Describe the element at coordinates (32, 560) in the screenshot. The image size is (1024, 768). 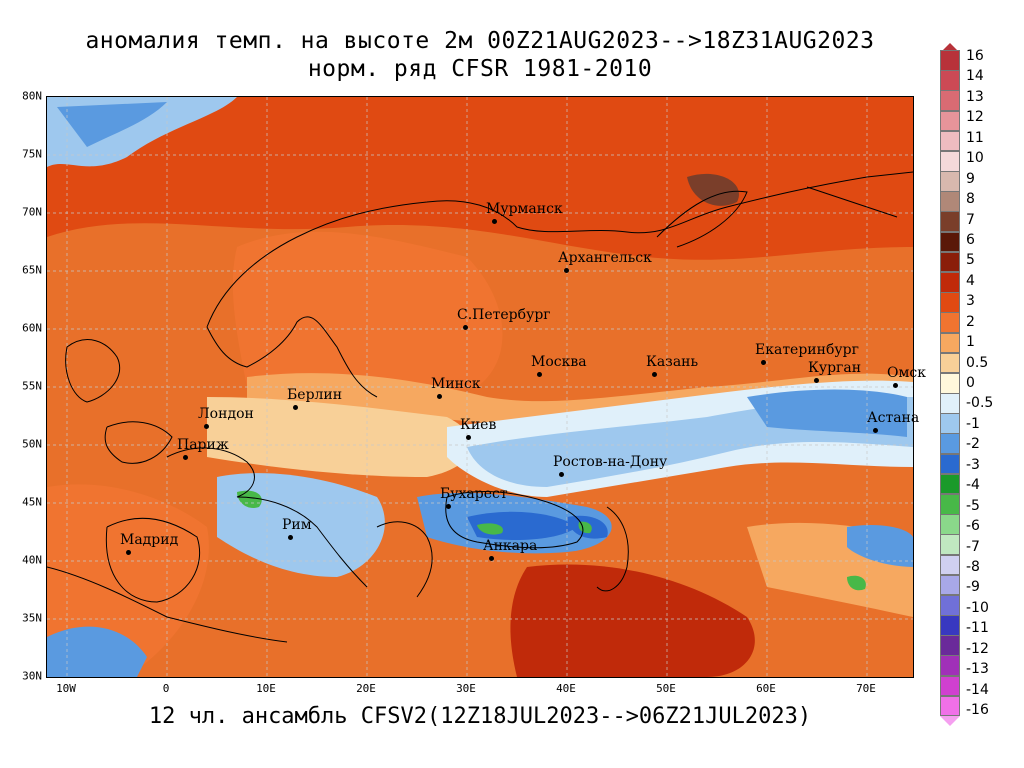
I see `latitude-label: 40N` at that location.